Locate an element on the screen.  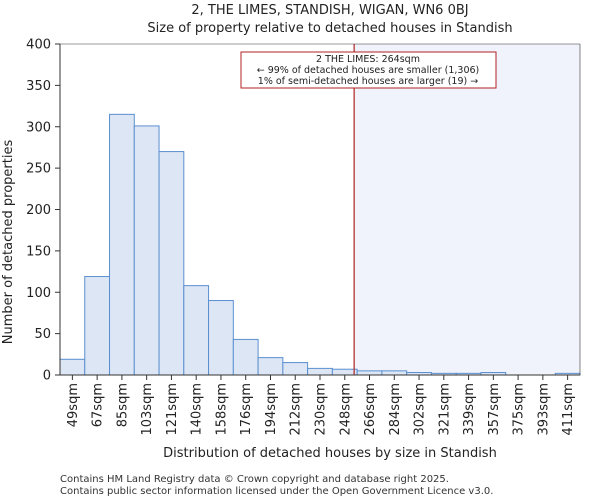
bar-266sqm is located at coordinates (369, 373).